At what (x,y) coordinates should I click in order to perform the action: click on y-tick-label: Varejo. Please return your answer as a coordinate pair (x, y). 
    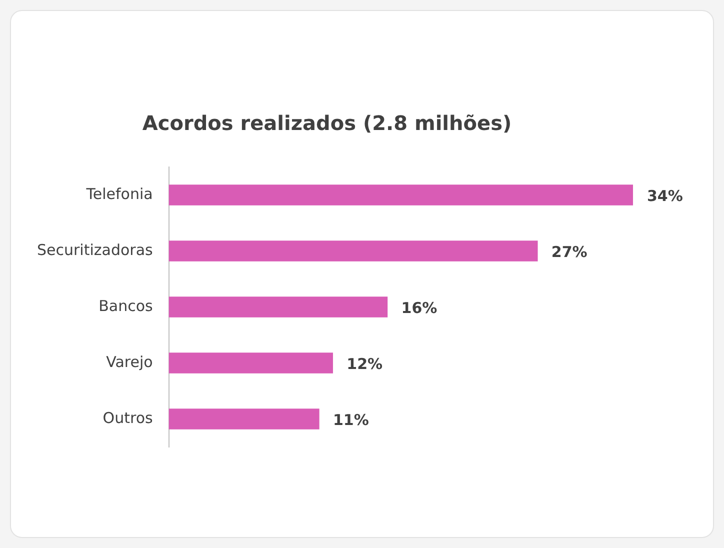
    Looking at the image, I should click on (129, 361).